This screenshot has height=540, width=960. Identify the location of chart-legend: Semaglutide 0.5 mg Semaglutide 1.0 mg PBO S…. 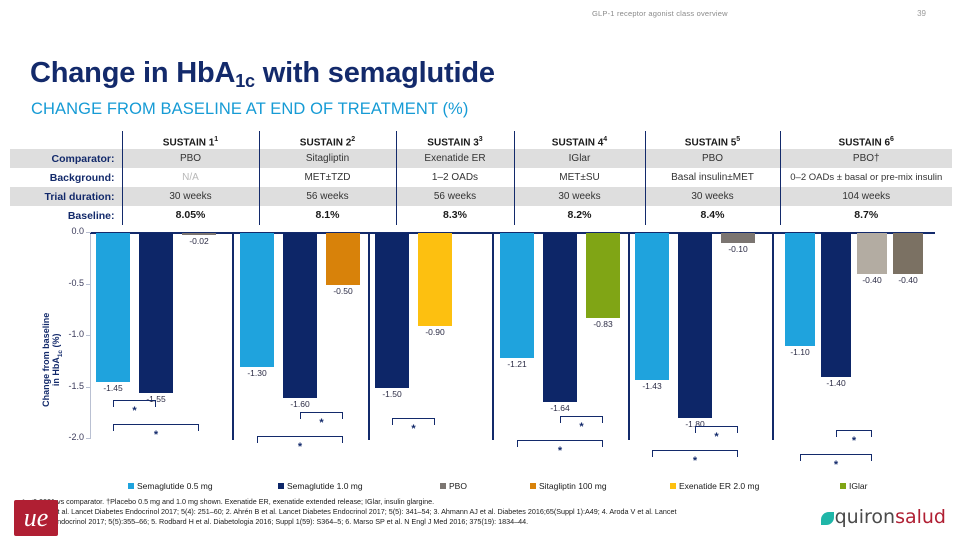
(480, 488).